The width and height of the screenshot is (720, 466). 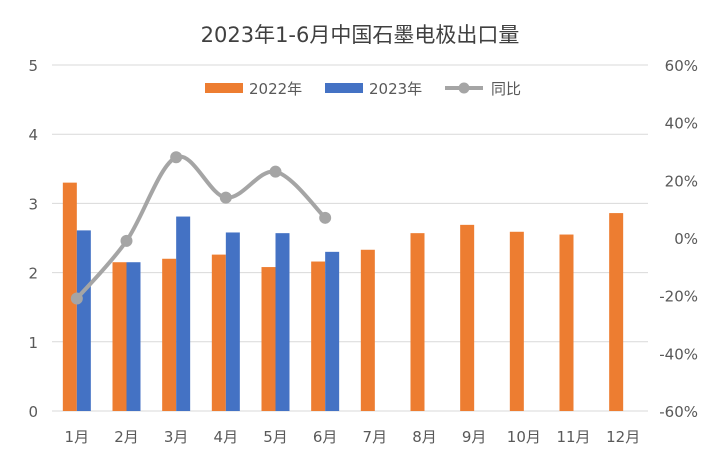 What do you see at coordinates (325, 437) in the screenshot?
I see `x-tick-label: 6月` at bounding box center [325, 437].